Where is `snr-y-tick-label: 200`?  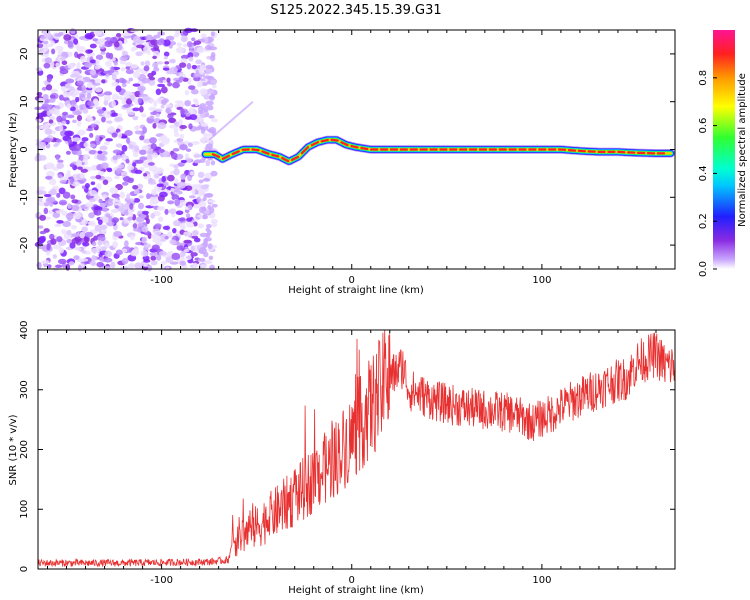 snr-y-tick-label: 200 is located at coordinates (24, 449).